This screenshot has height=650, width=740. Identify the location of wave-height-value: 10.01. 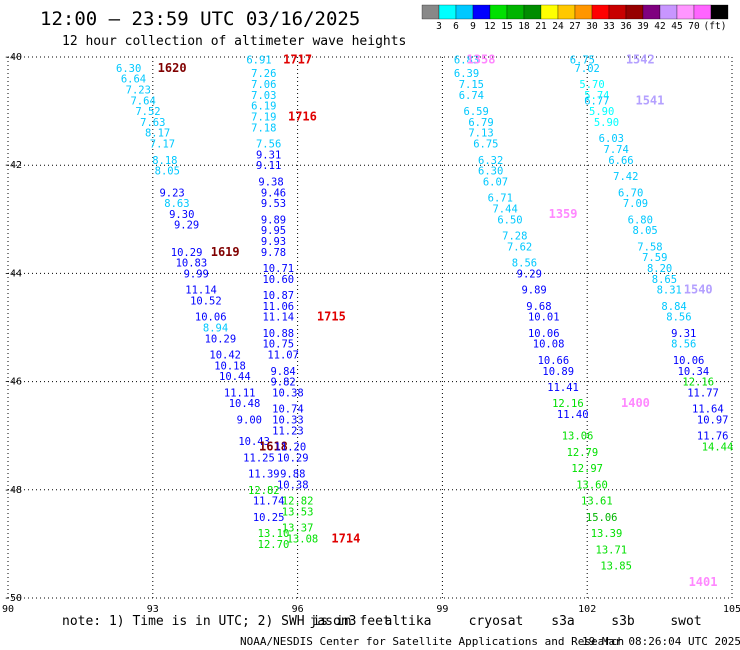
(544, 318).